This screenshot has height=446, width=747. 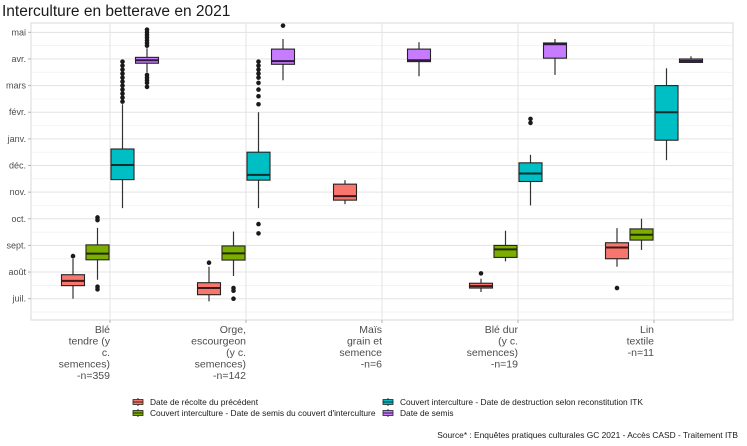 I want to click on y-tick-label: juil., so click(x=18, y=299).